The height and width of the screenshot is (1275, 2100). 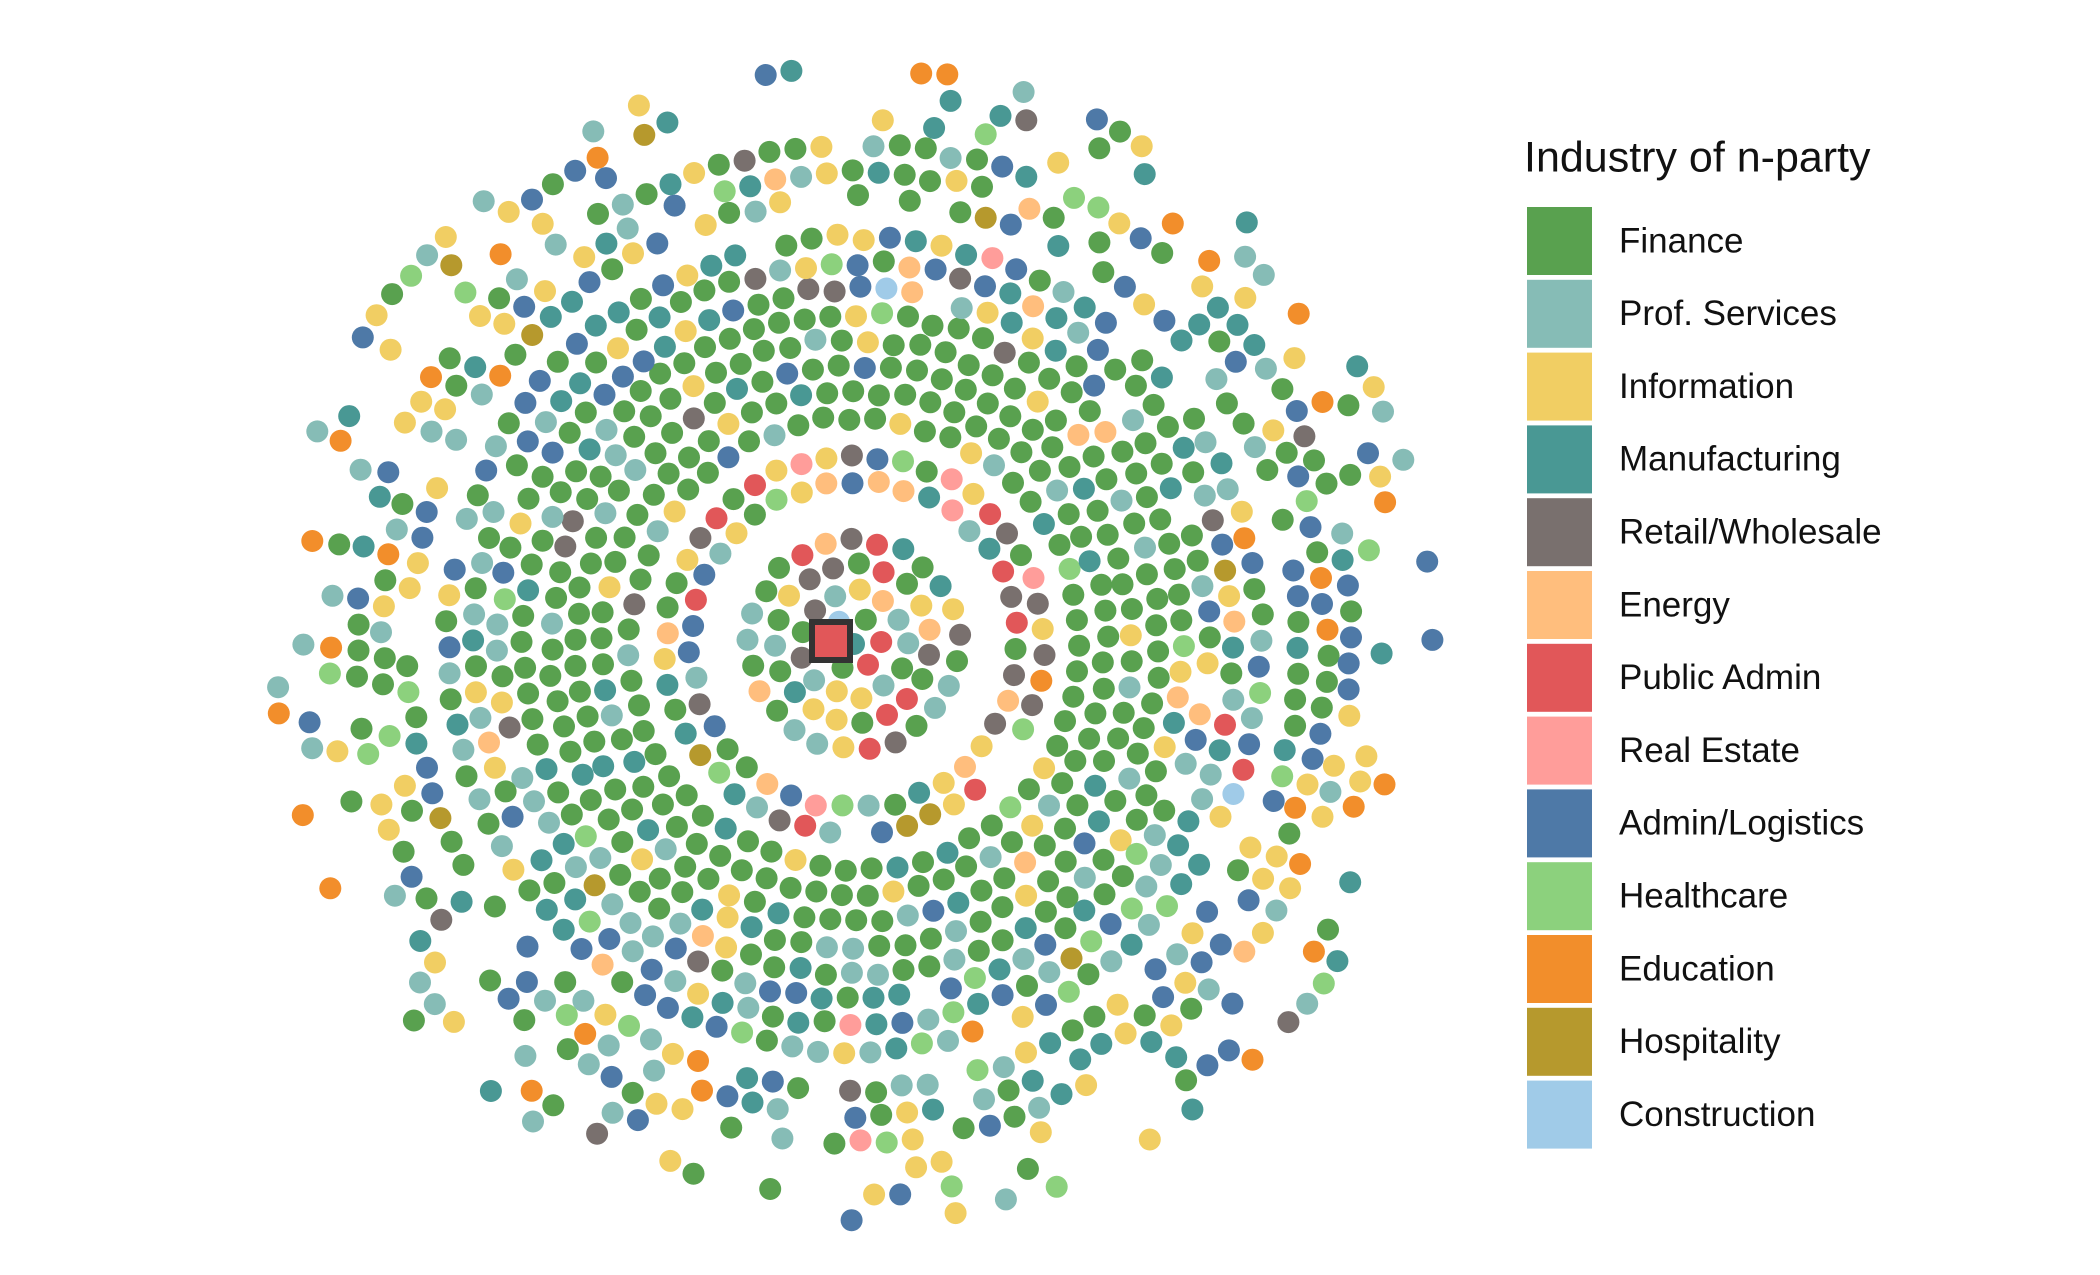 What do you see at coordinates (1681, 240) in the screenshot?
I see `legend-label: Finance` at bounding box center [1681, 240].